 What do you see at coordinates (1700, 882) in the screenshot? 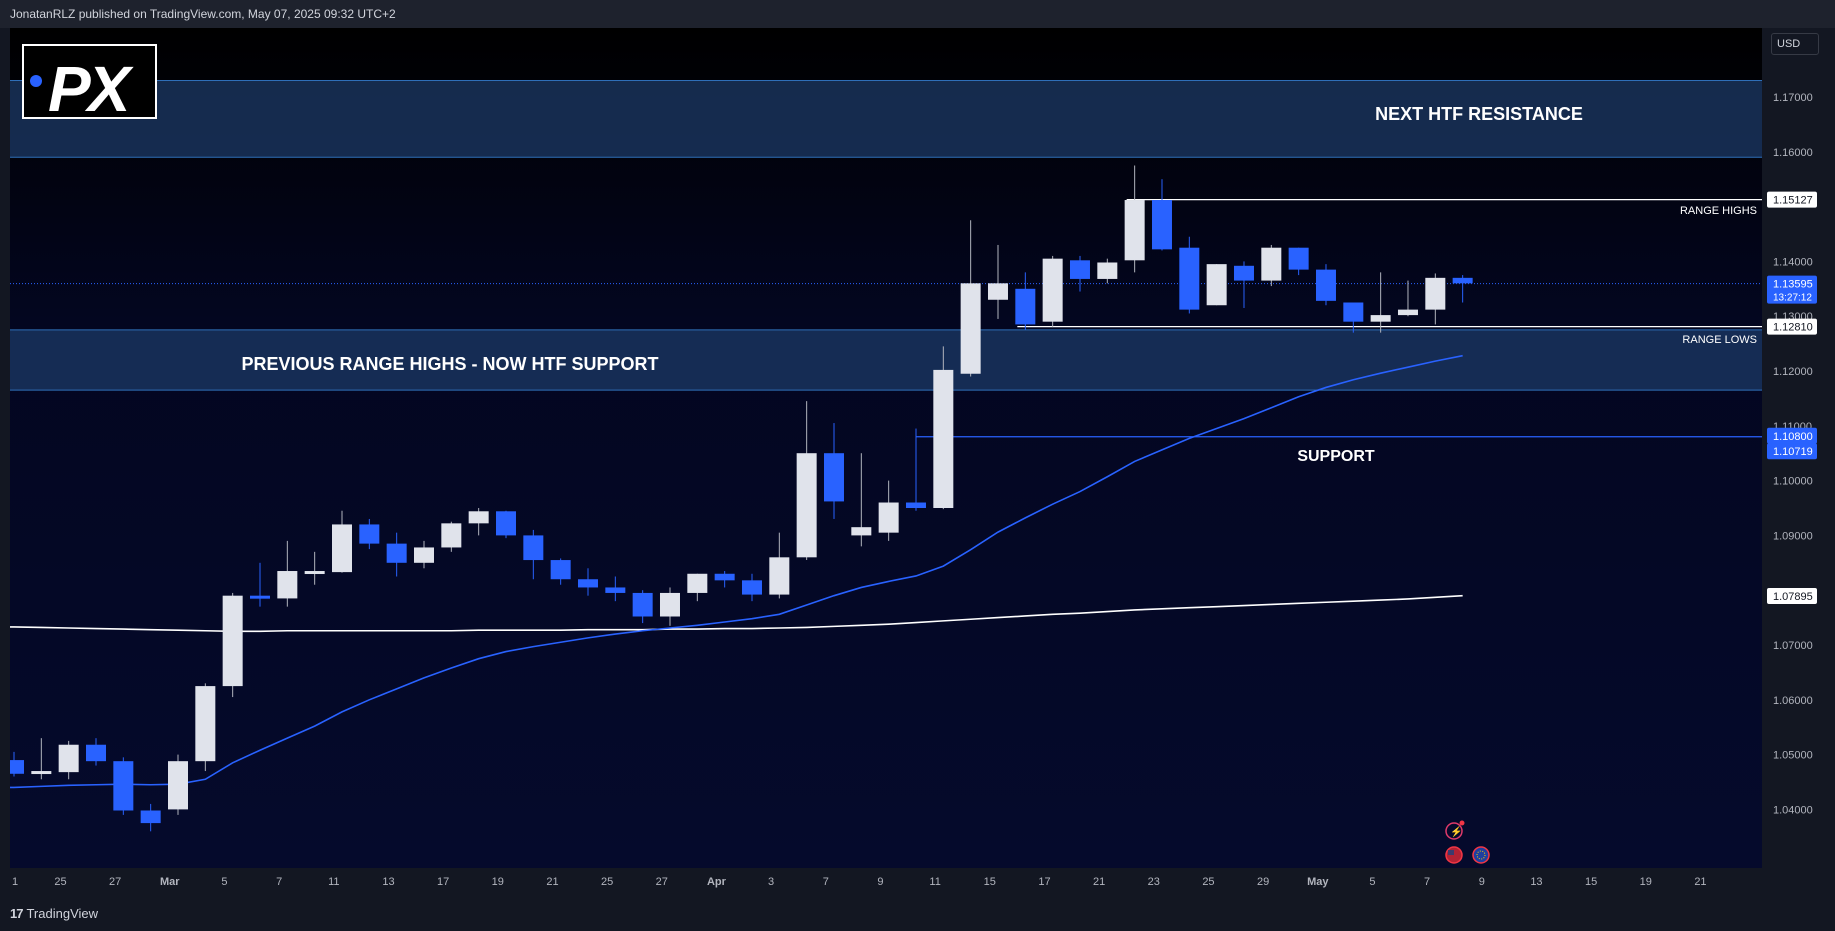
I see `time-tick-label: 21` at bounding box center [1700, 882].